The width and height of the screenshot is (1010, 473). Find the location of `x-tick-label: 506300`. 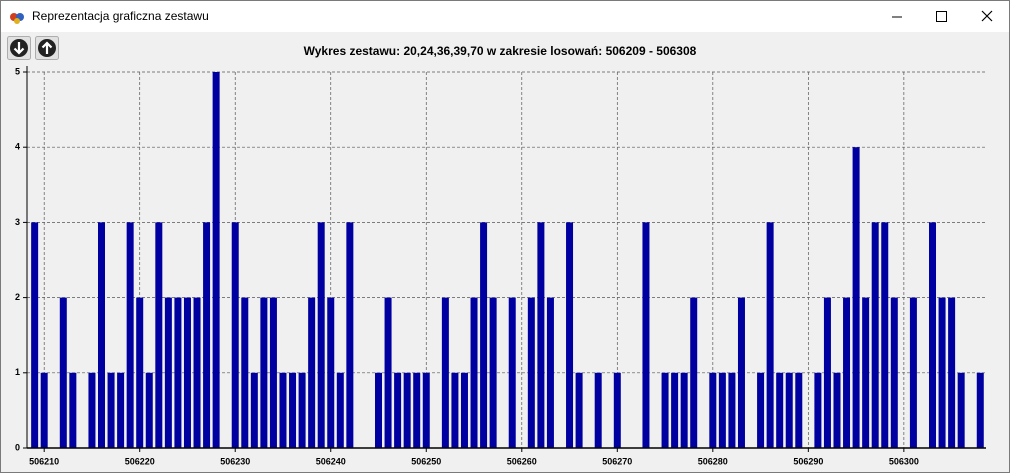

x-tick-label: 506300 is located at coordinates (904, 461).